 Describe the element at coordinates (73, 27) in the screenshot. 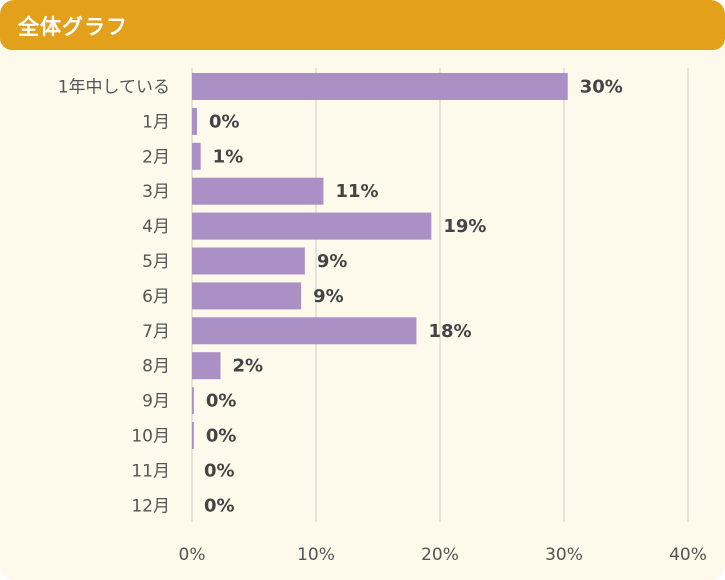

I see `chart-title: 全体グラフ` at that location.